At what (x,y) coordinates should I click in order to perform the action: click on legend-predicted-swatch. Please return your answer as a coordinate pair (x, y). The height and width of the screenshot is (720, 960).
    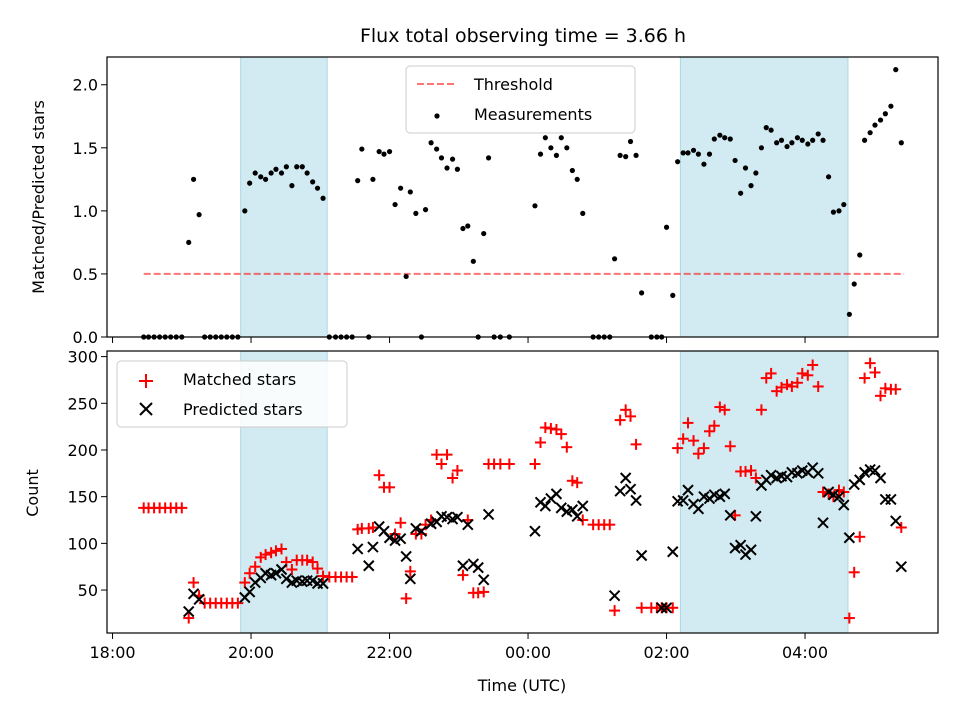
    Looking at the image, I should click on (146, 409).